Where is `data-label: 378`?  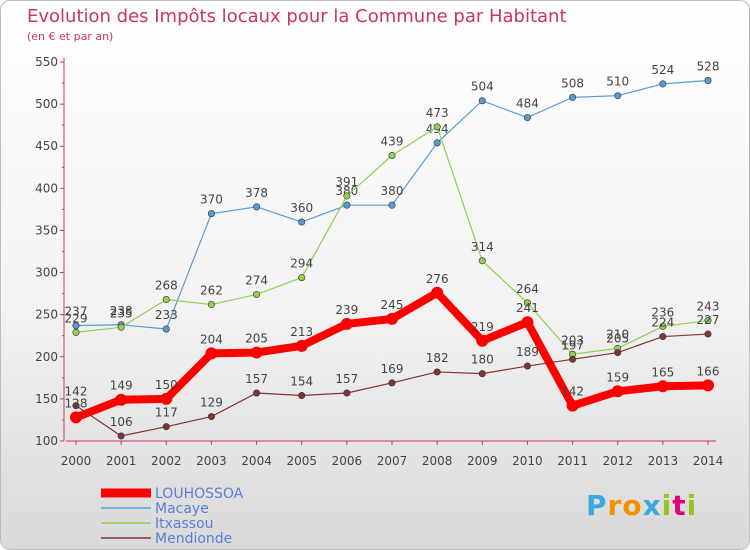
data-label: 378 is located at coordinates (256, 193).